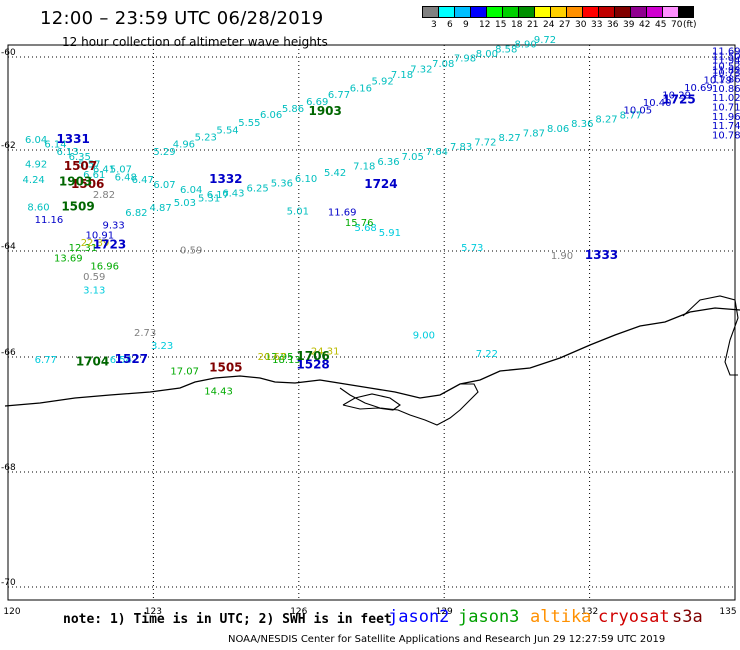 The width and height of the screenshot is (740, 650). What do you see at coordinates (726, 89) in the screenshot?
I see `wave-height-label: 10.86` at bounding box center [726, 89].